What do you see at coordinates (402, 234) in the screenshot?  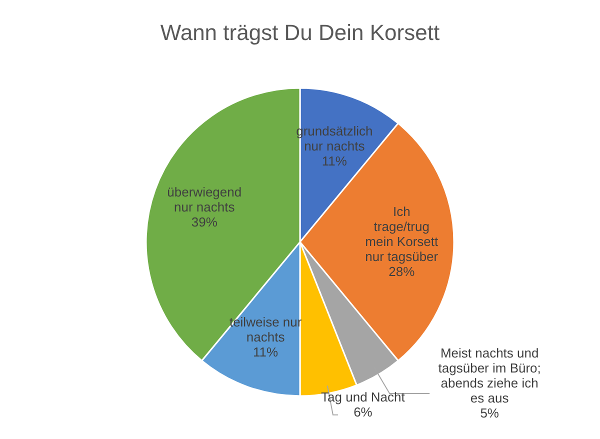 I see `slice-label: Ich trage/trug mein Korsett nur tagsüber` at bounding box center [402, 234].